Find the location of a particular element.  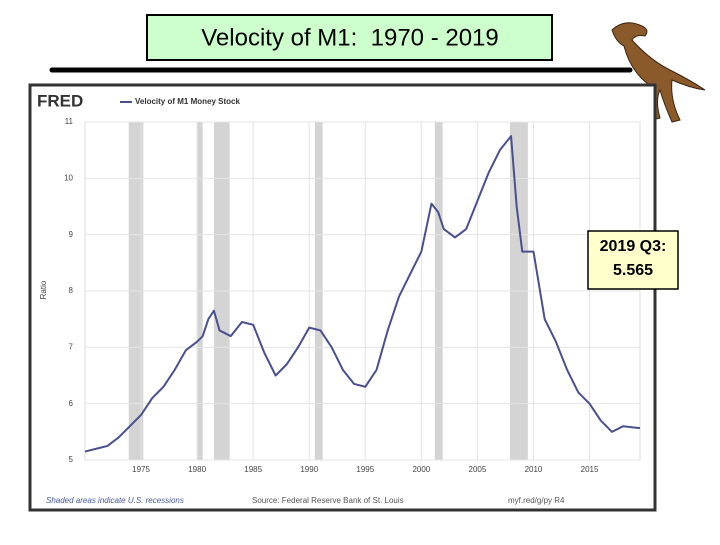

y-tick-label: 11 is located at coordinates (69, 121).